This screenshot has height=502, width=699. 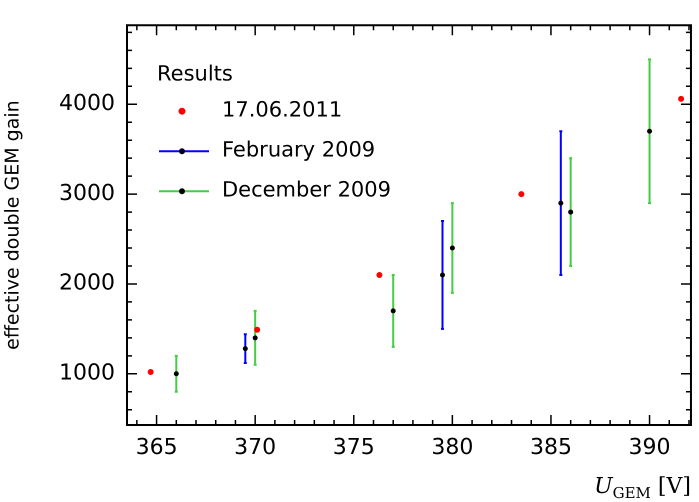 I want to click on y-axis-title: effective double GEM gain, so click(x=12, y=225).